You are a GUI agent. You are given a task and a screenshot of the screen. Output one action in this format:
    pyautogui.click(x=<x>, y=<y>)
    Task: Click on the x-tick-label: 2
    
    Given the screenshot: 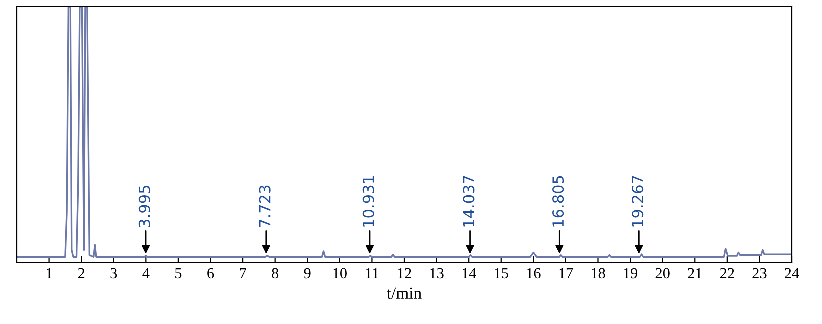 What is the action you would take?
    pyautogui.click(x=81, y=273)
    